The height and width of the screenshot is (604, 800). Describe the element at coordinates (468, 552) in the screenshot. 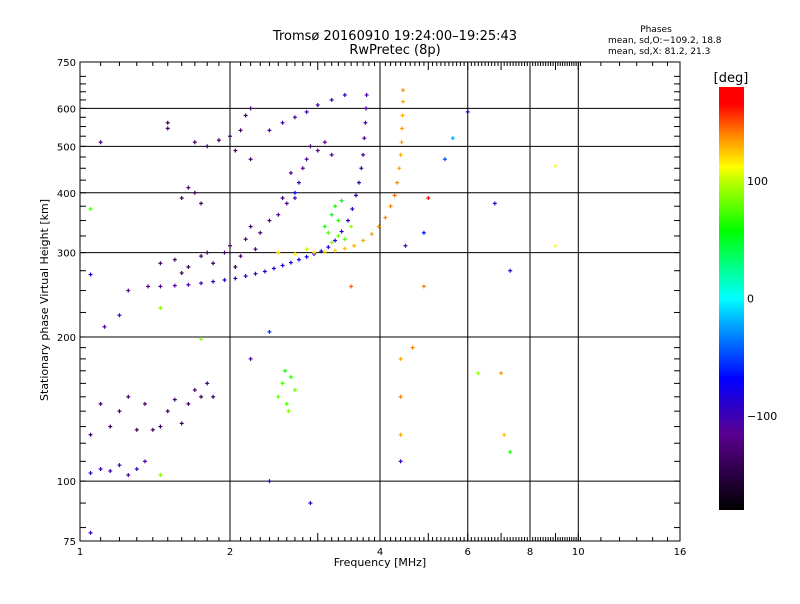

I see `x-tick-label: 6` at that location.